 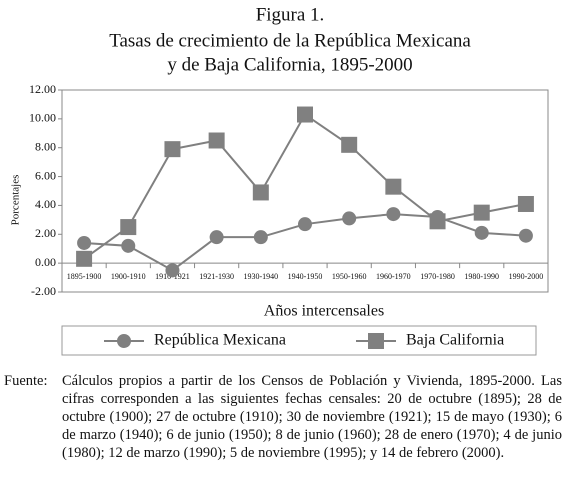 What do you see at coordinates (393, 276) in the screenshot?
I see `x-tick-label: 1960-1970` at bounding box center [393, 276].